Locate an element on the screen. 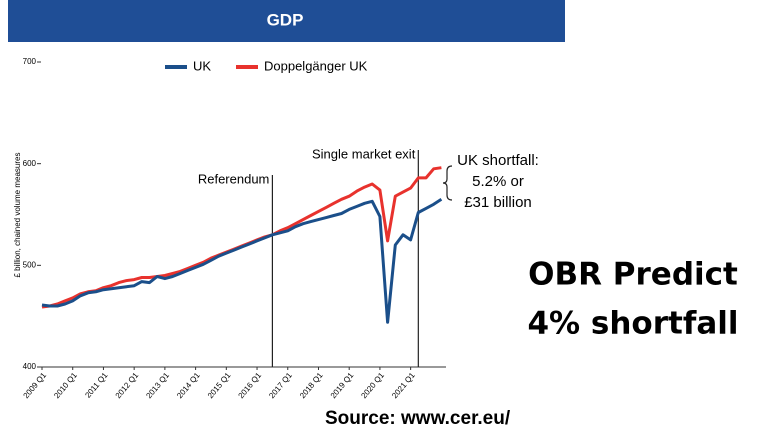  callout-line: 4% shortfall is located at coordinates (632, 324).